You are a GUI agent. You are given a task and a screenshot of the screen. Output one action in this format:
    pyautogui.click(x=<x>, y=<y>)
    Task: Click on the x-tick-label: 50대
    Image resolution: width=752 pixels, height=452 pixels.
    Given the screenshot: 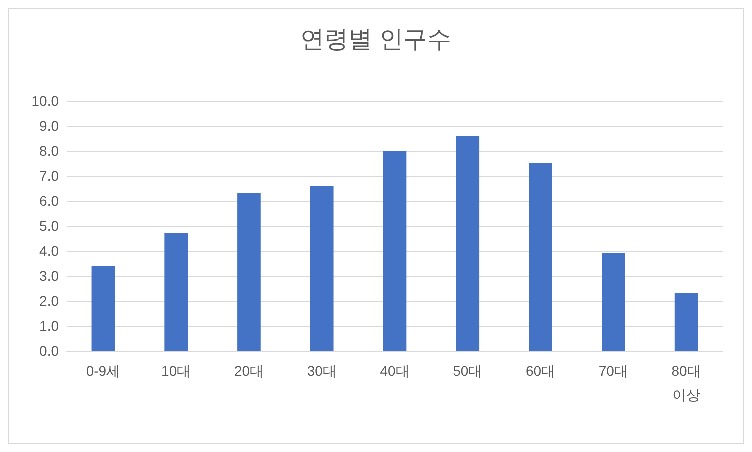 What is the action you would take?
    pyautogui.click(x=468, y=371)
    